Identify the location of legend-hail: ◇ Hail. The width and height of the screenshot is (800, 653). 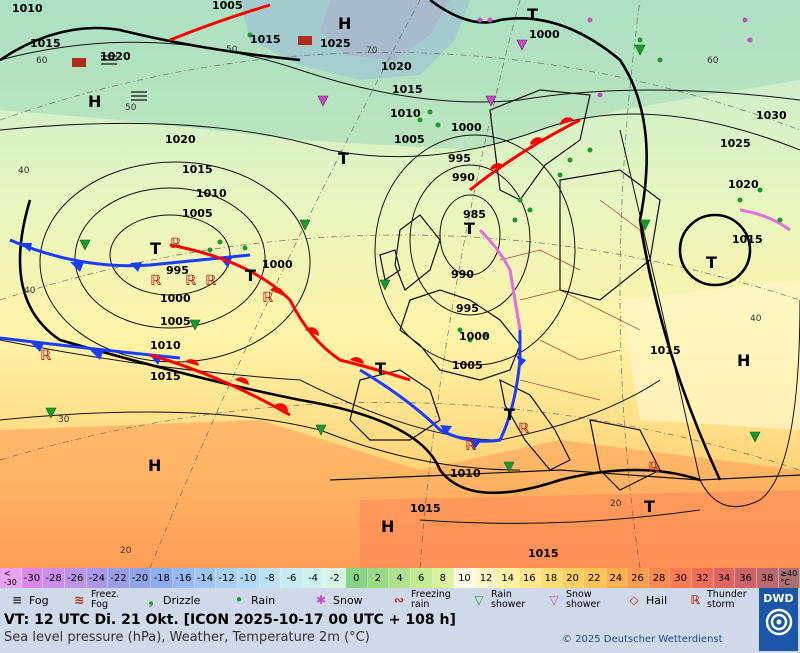
(646, 600).